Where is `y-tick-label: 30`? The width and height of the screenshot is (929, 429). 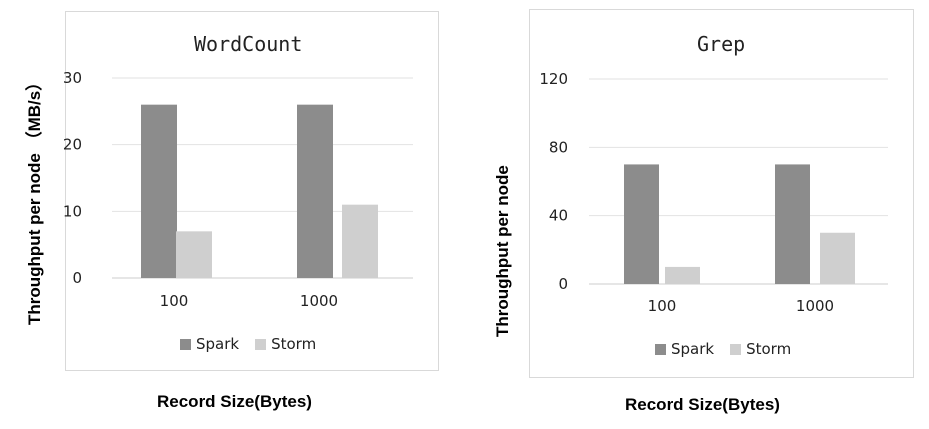 y-tick-label: 30 is located at coordinates (72, 78).